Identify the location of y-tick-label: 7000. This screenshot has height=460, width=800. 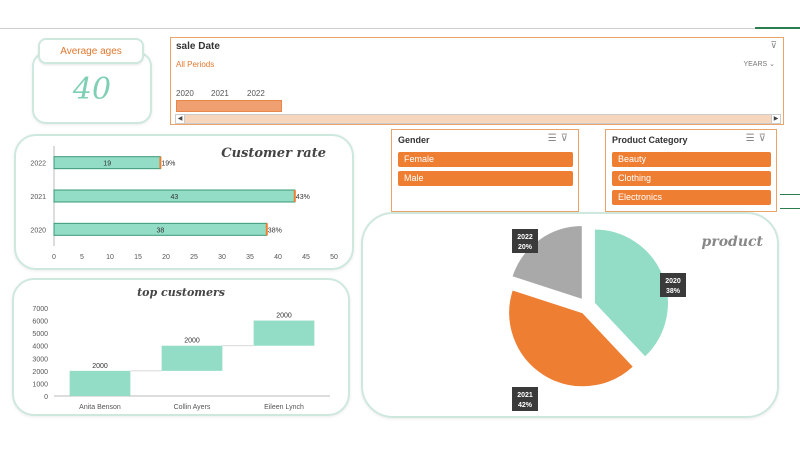
(40, 309).